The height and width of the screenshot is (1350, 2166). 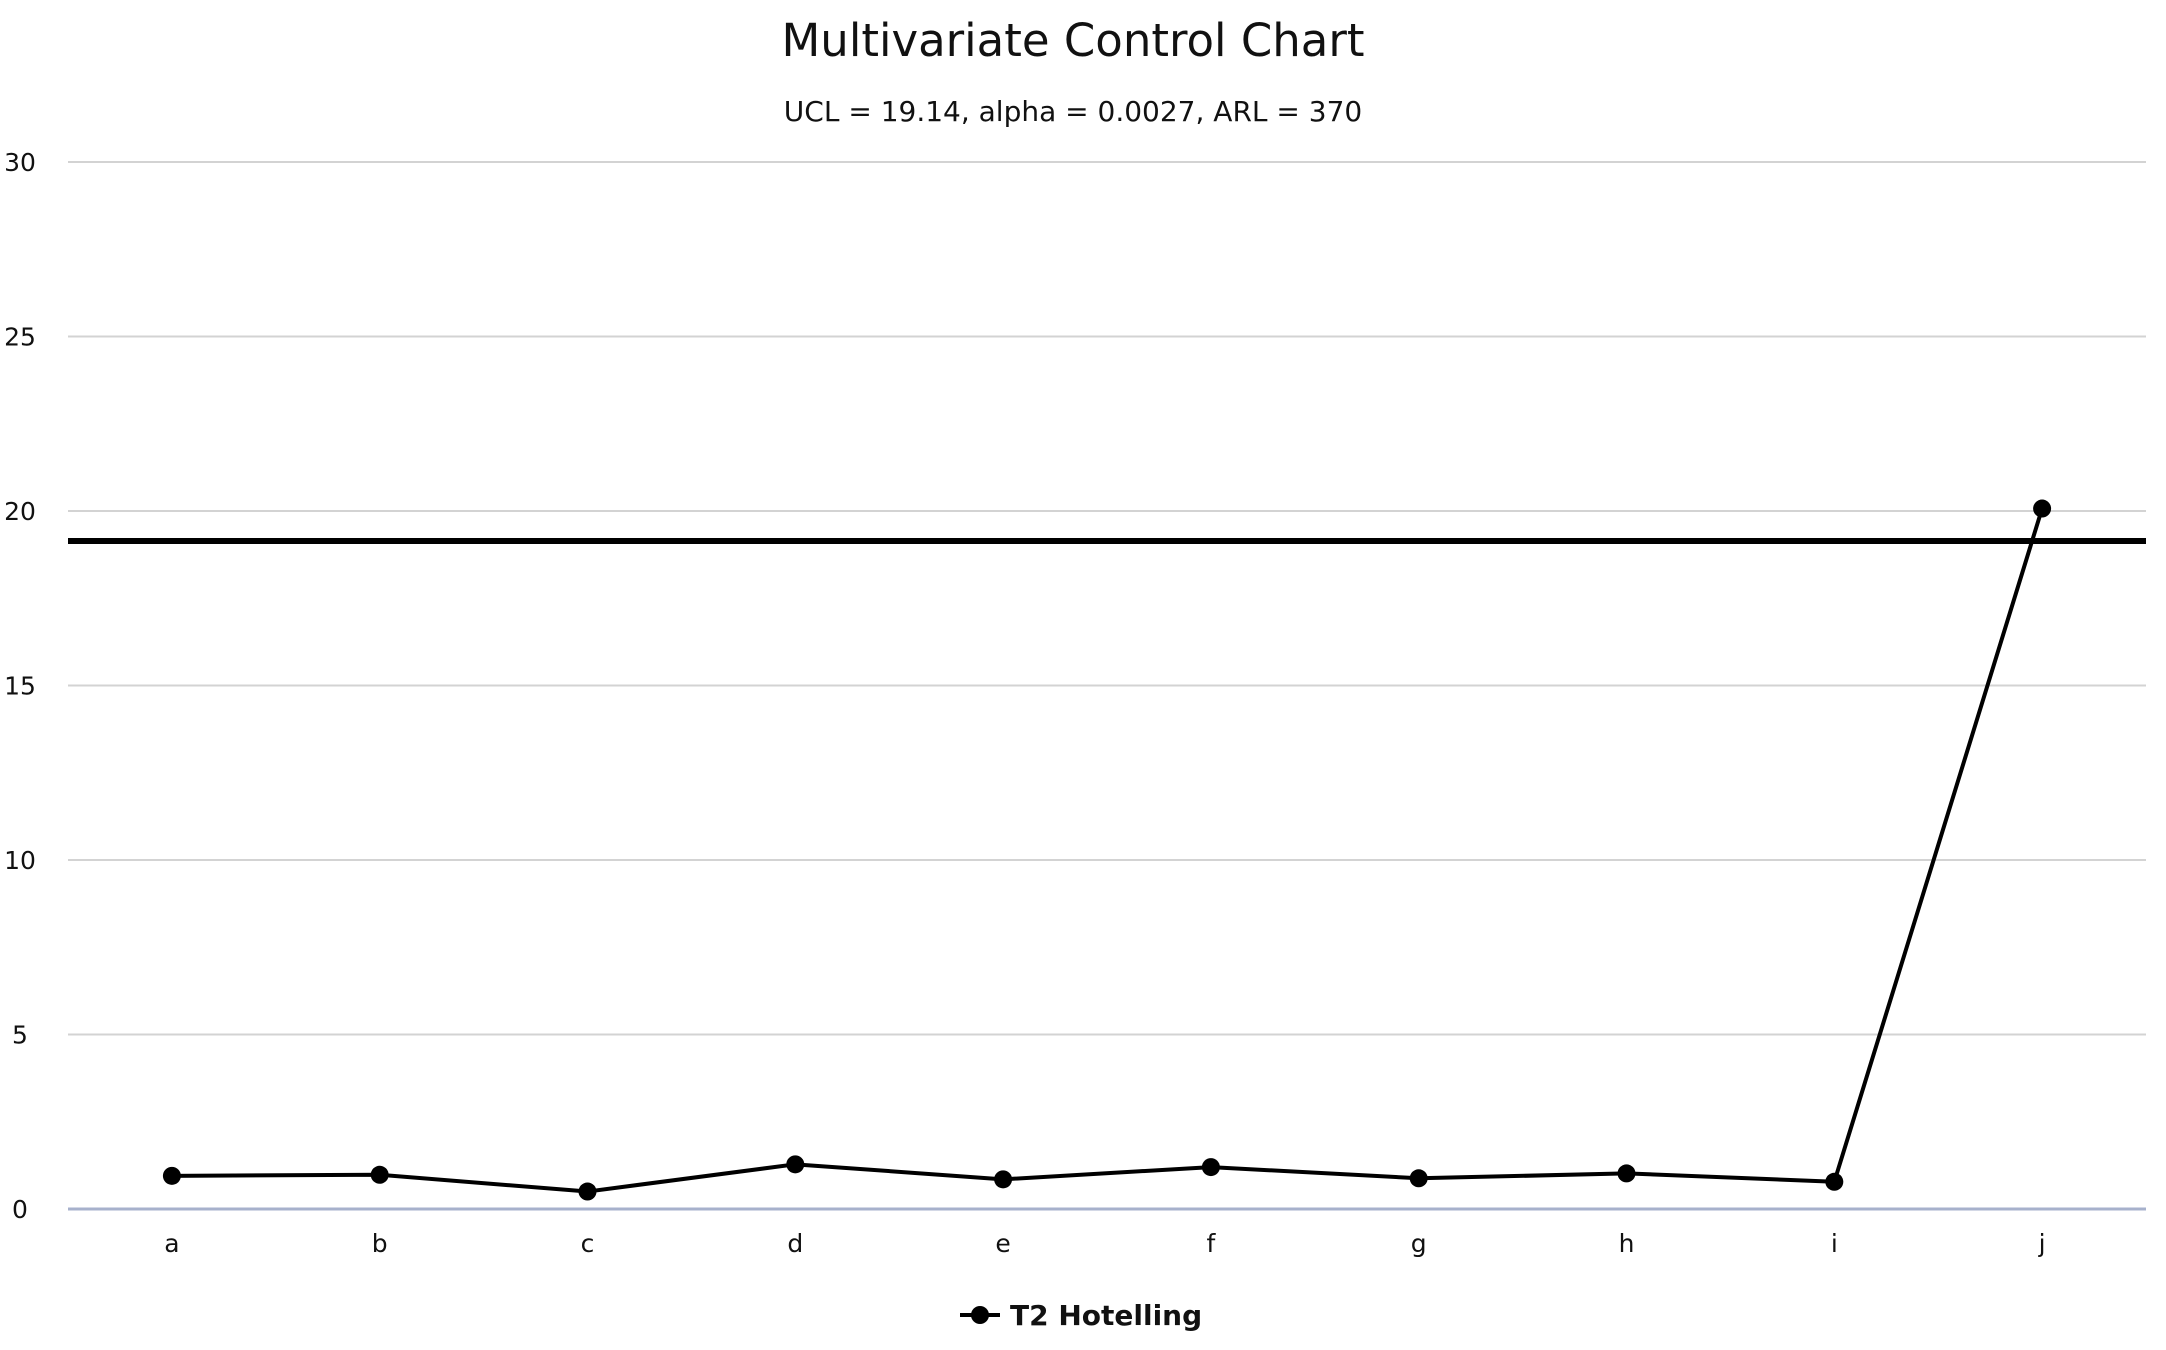 I want to click on y-tick-label-0: 0, so click(x=20, y=1209).